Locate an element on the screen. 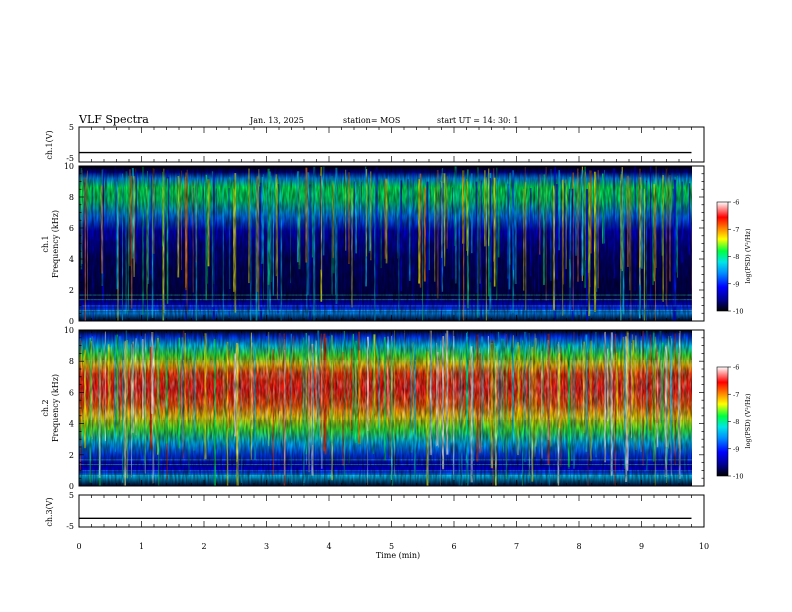 This screenshot has height=612, width=792. x-tick-label: 3 is located at coordinates (266, 546).